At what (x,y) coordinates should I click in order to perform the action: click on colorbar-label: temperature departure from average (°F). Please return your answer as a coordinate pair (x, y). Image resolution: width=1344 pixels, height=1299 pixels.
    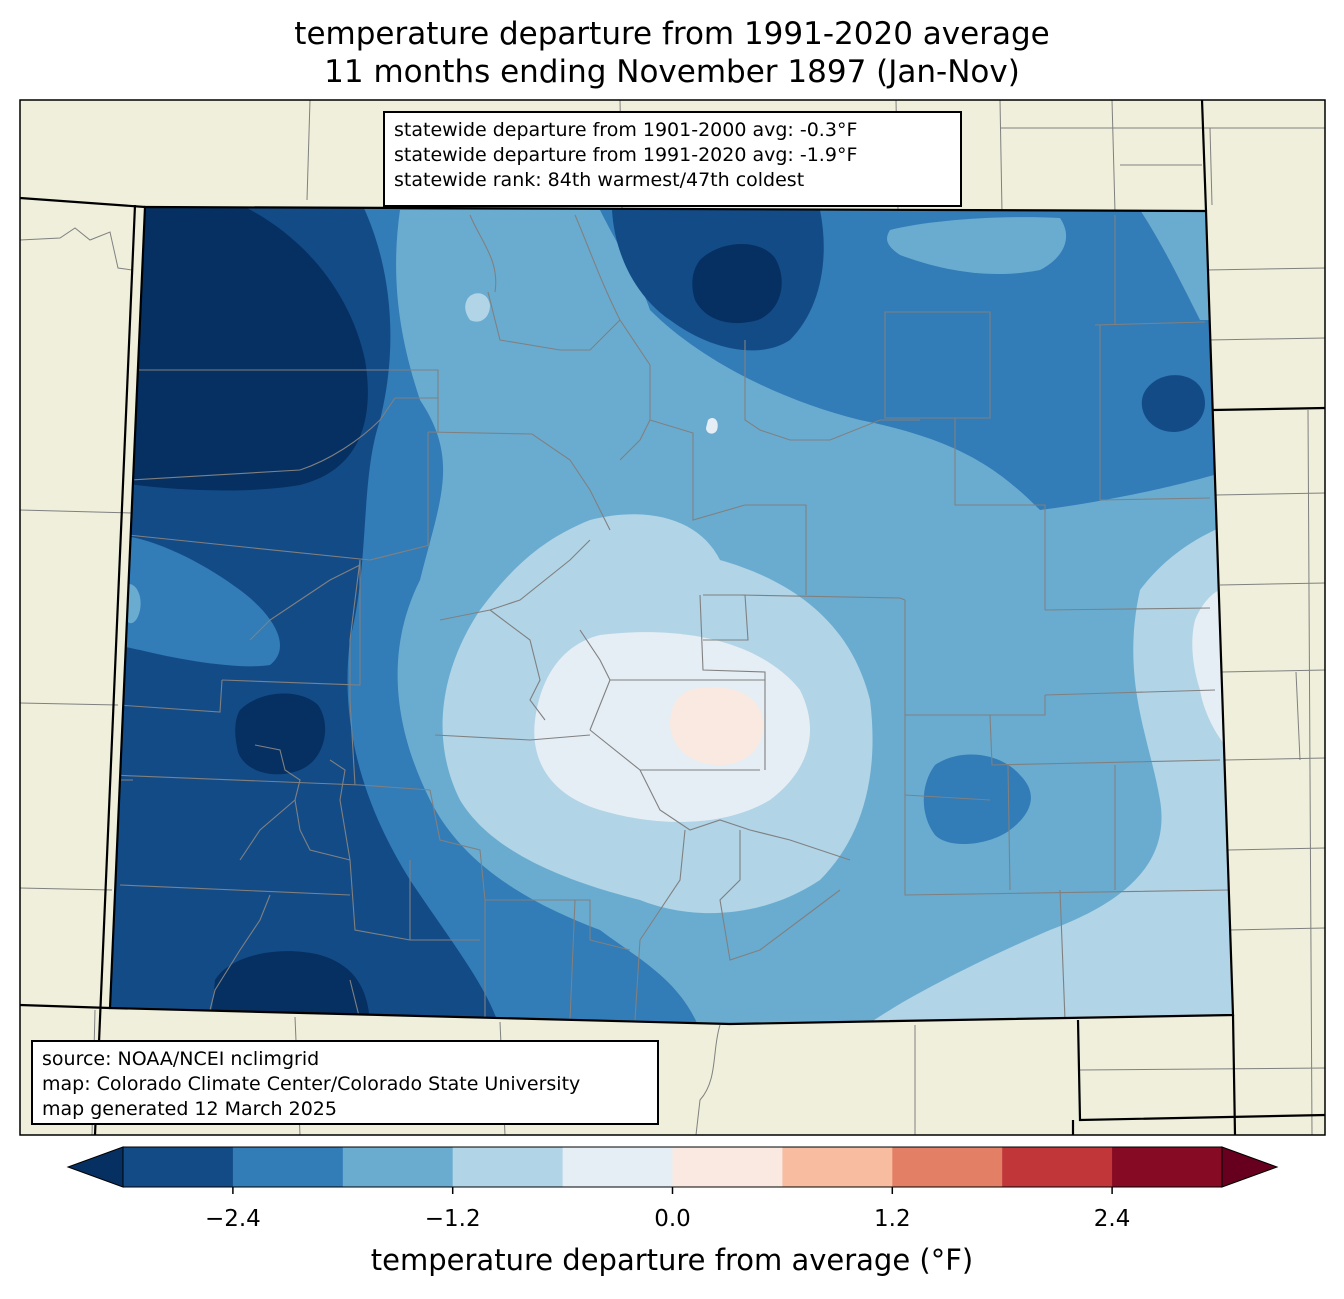
    Looking at the image, I should click on (672, 1260).